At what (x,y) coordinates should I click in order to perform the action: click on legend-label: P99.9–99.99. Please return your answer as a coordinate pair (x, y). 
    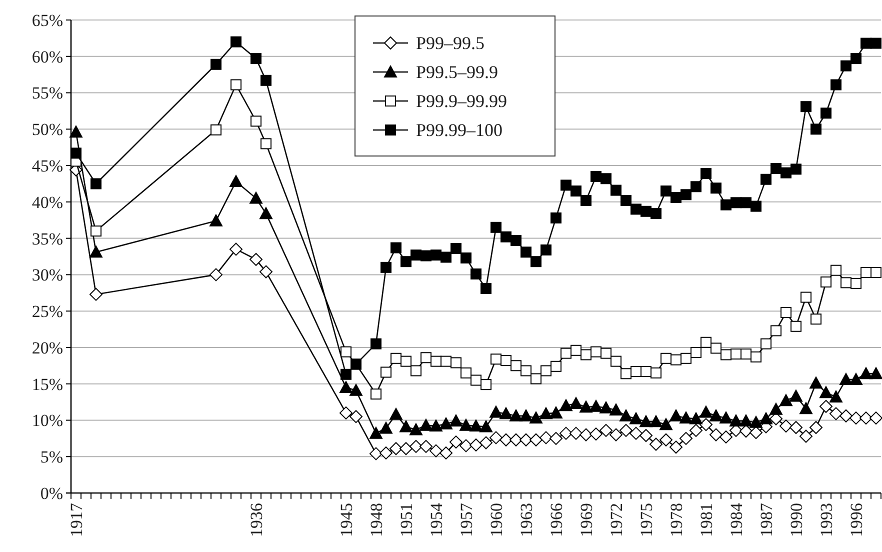
    Looking at the image, I should click on (462, 101).